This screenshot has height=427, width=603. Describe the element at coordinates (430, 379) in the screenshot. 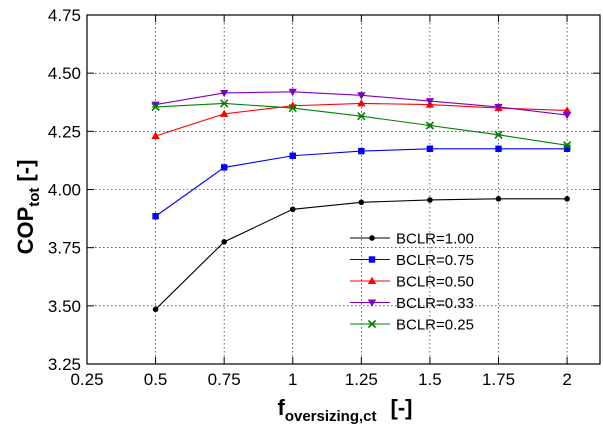

I see `x-tick-label: 1.5` at that location.